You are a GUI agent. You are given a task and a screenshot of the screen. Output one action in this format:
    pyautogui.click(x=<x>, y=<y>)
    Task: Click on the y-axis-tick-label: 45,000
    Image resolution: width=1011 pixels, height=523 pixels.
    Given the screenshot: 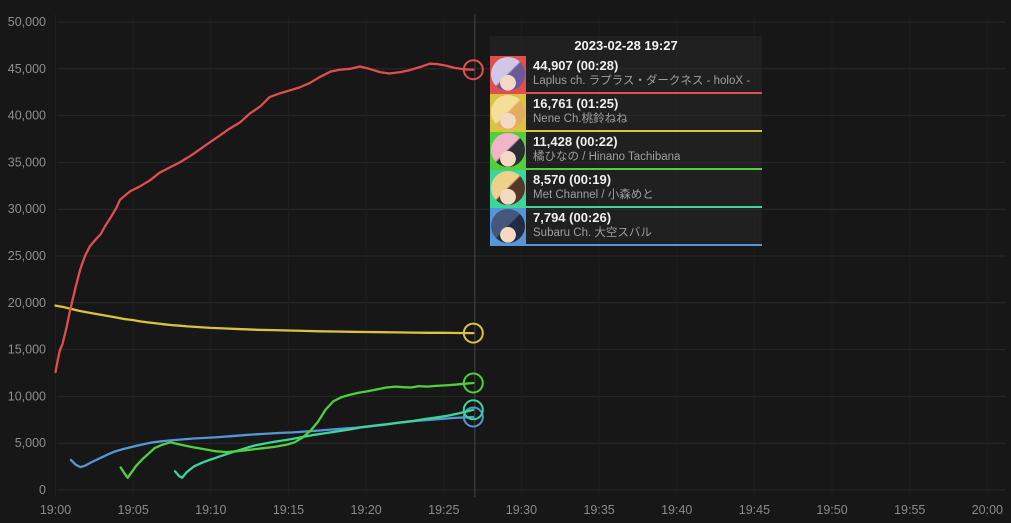 What is the action you would take?
    pyautogui.click(x=27, y=69)
    